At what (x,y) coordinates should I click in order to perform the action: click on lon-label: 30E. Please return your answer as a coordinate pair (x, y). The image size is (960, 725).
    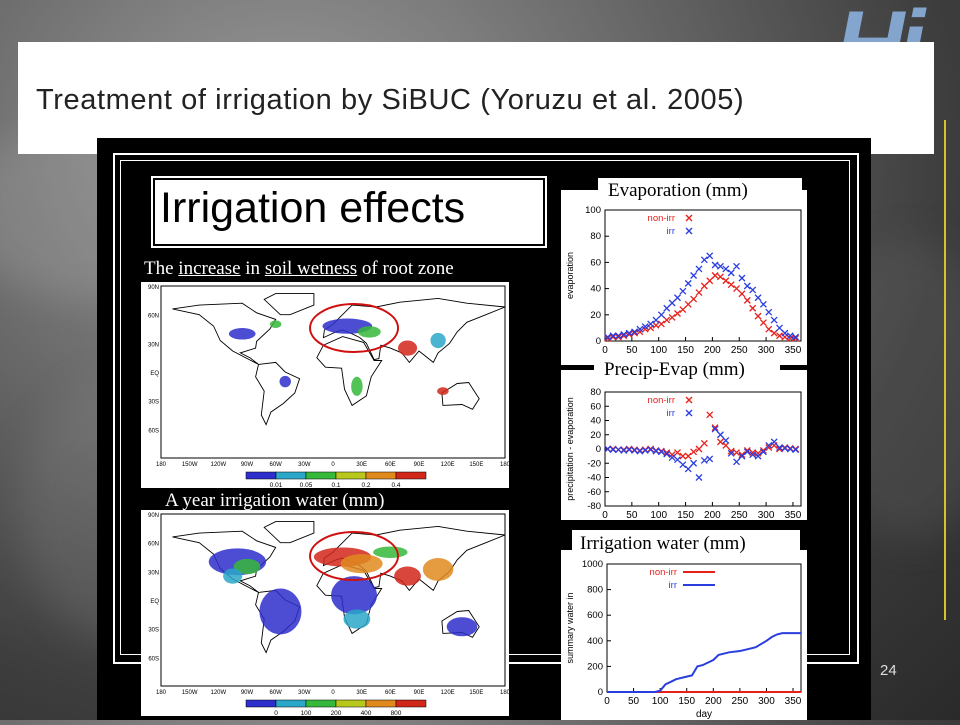
    Looking at the image, I should click on (361, 465).